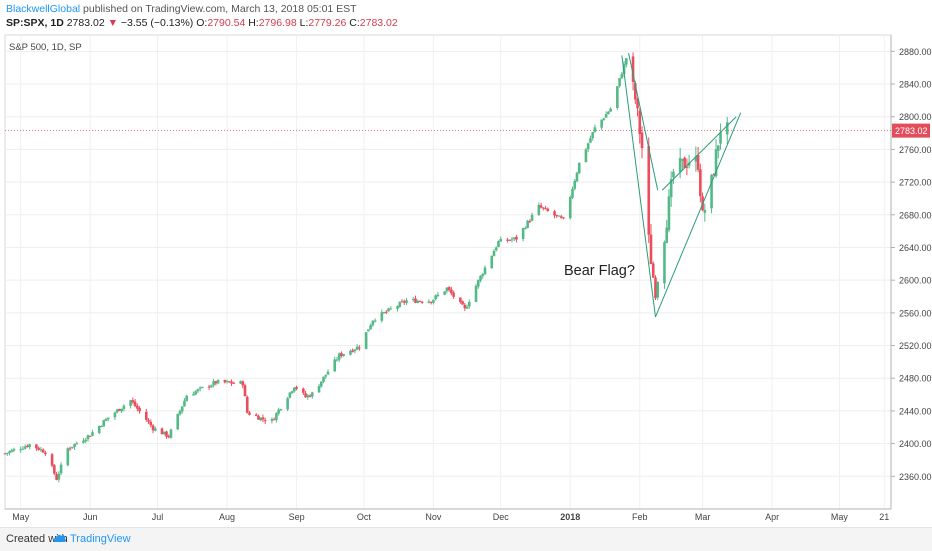  What do you see at coordinates (772, 517) in the screenshot?
I see `x-tick-label: Apr` at bounding box center [772, 517].